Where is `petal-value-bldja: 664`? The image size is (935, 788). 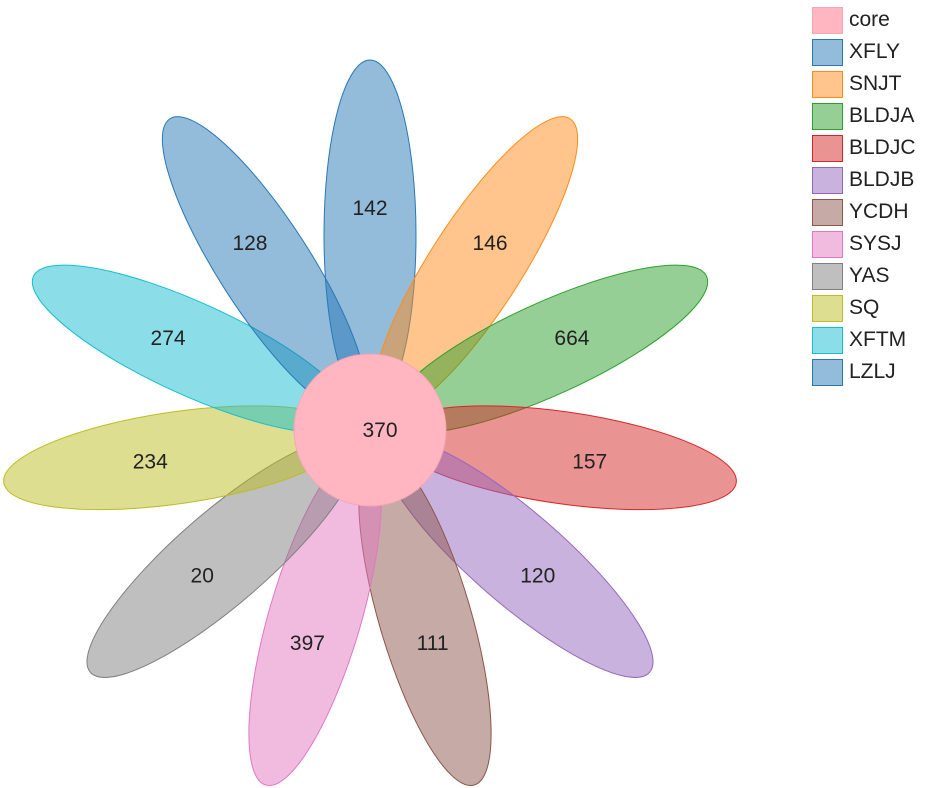 petal-value-bldja: 664 is located at coordinates (571, 338).